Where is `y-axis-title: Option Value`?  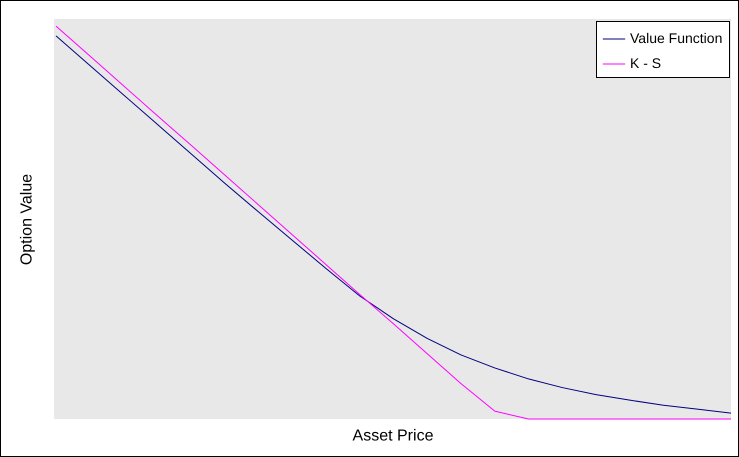
y-axis-title: Option Value is located at coordinates (27, 220).